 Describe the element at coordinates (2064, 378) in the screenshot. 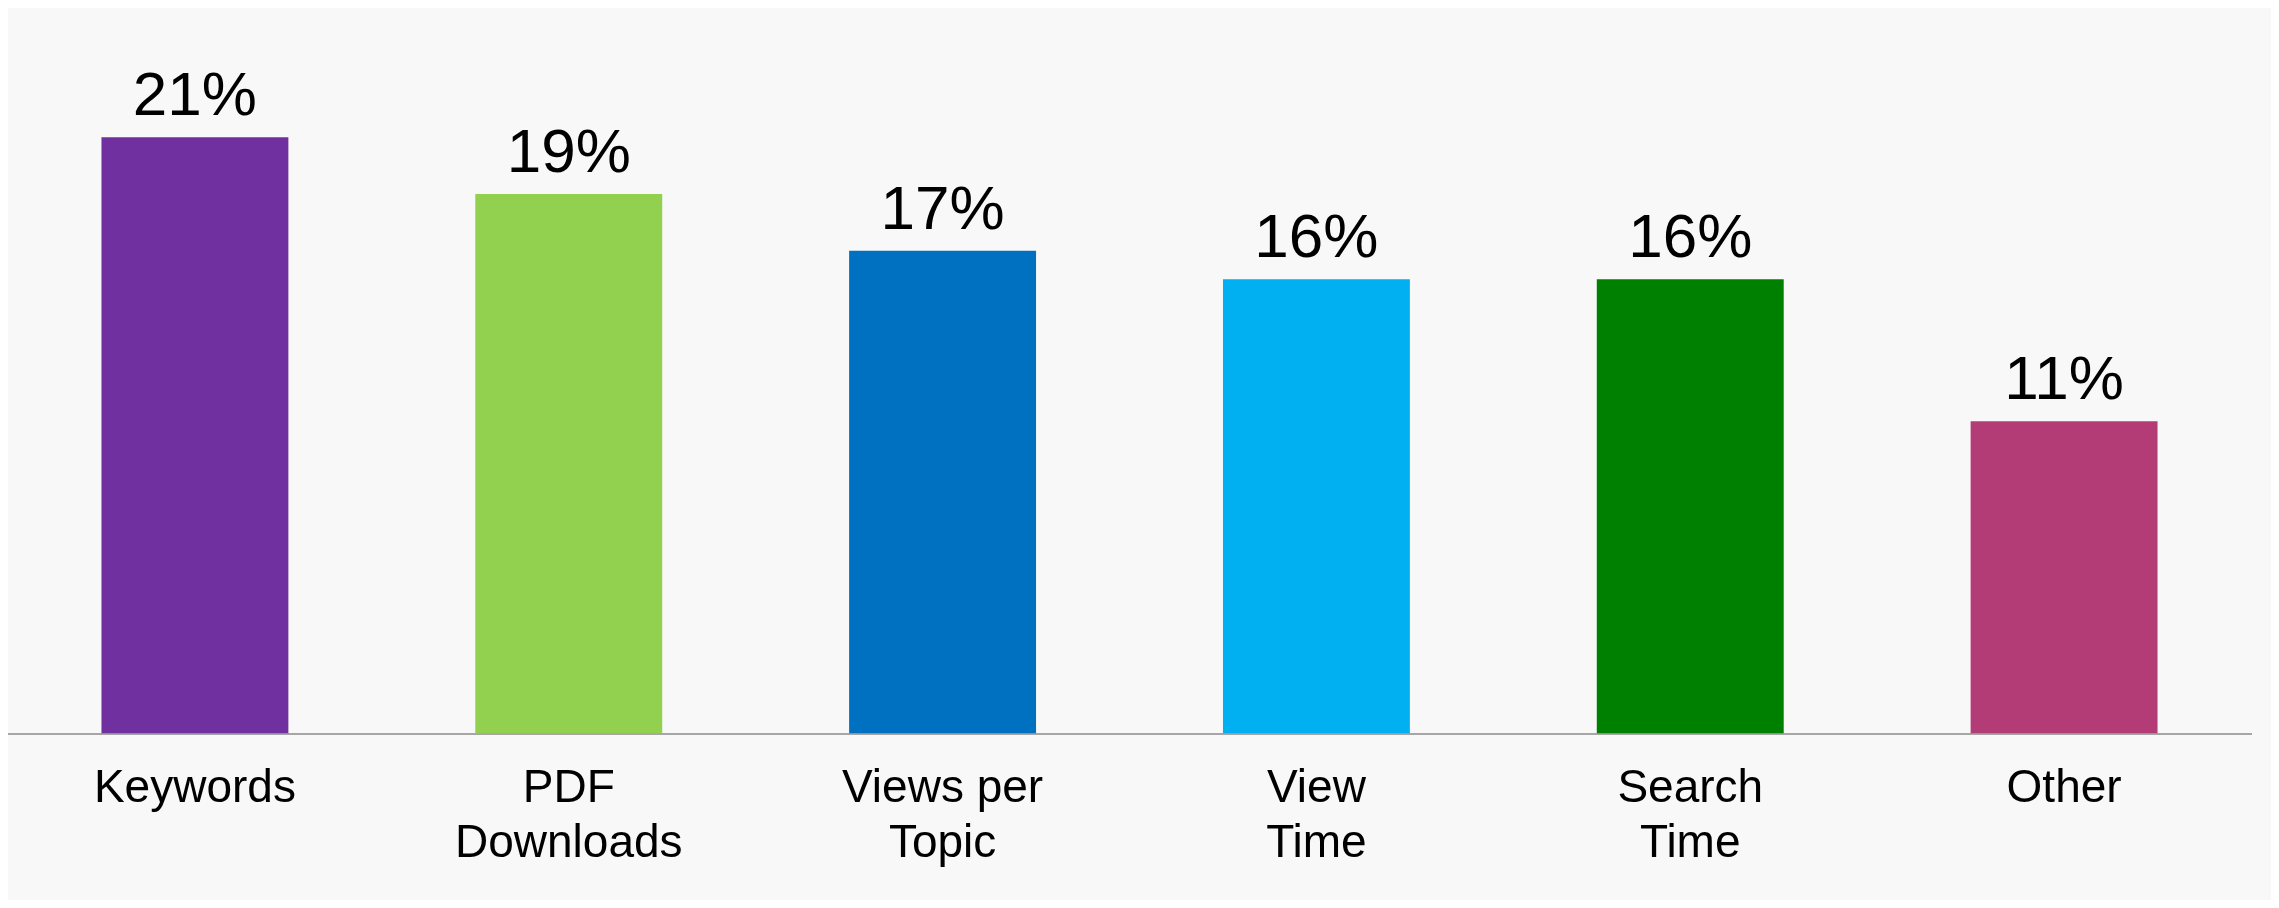

I see `data-label: 11%` at that location.